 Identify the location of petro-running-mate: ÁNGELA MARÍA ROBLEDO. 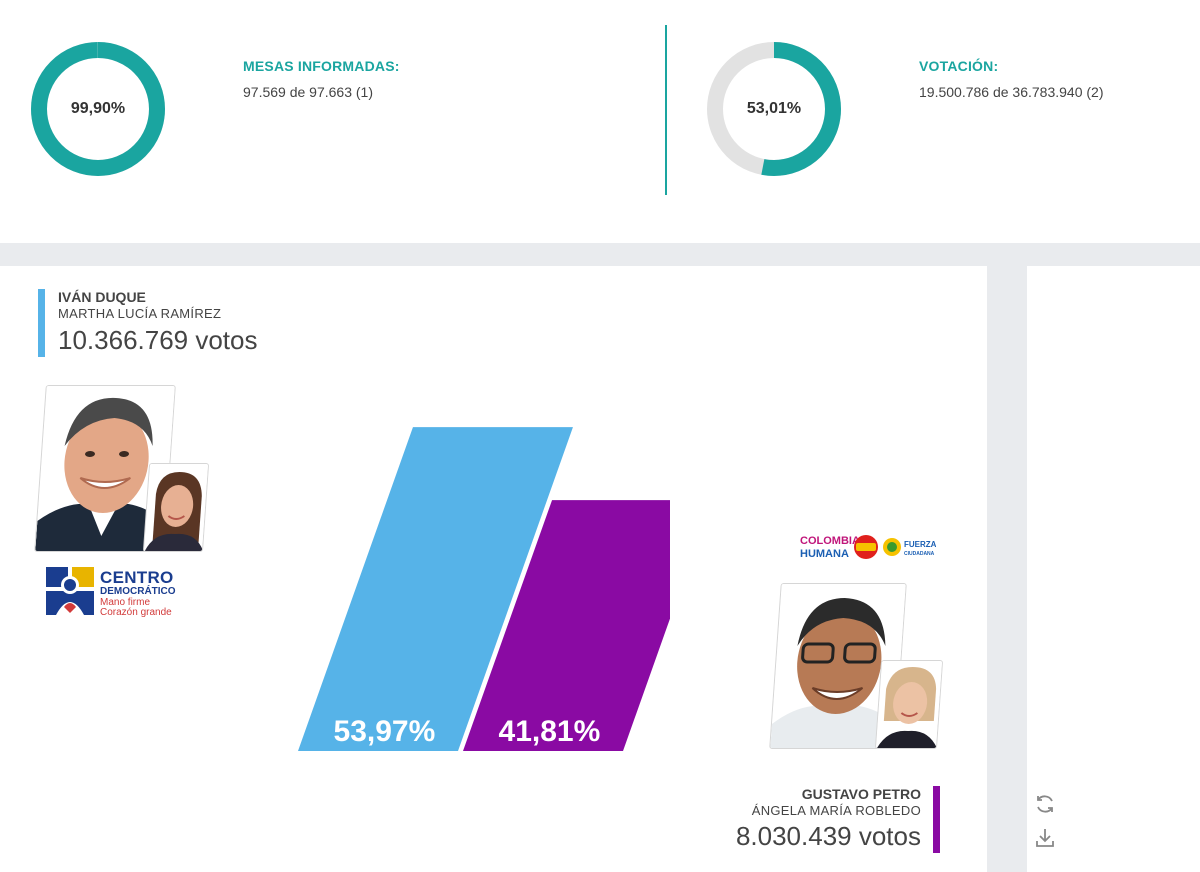
(836, 810).